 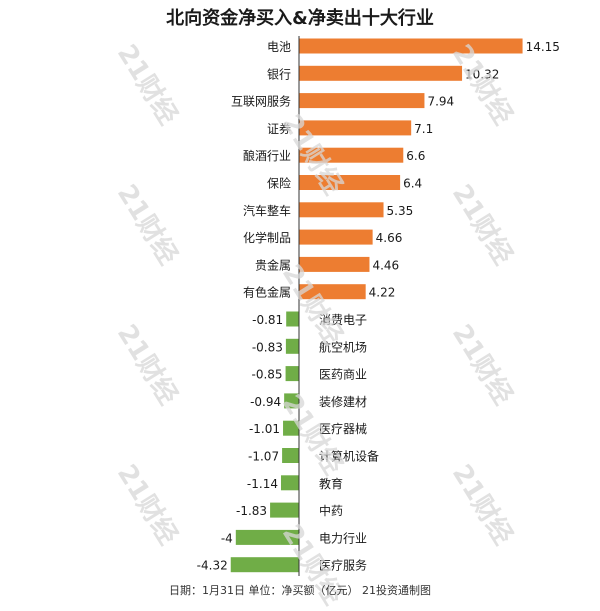 What do you see at coordinates (267, 210) in the screenshot?
I see `category-label-7: 汽车整车` at bounding box center [267, 210].